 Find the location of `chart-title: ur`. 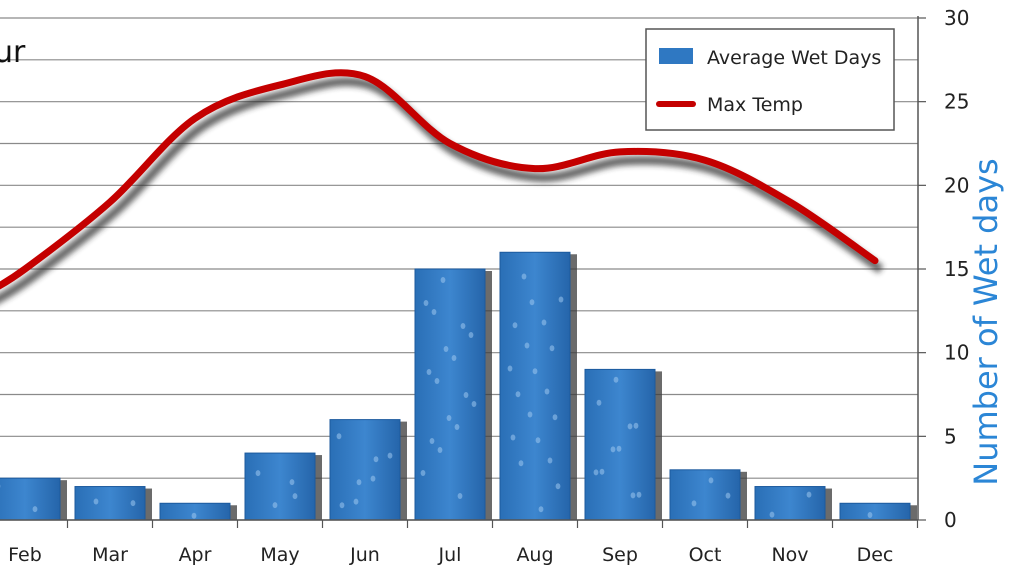

chart-title: ur is located at coordinates (13, 52).